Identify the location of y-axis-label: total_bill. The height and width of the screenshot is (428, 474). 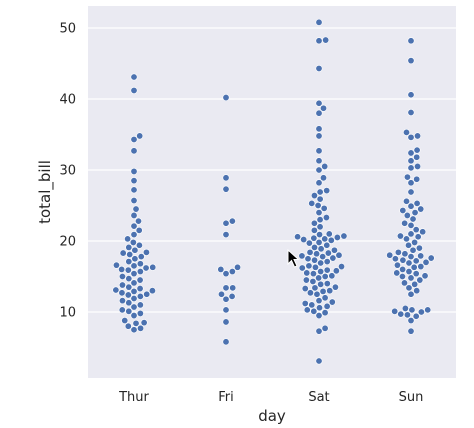
(45, 192).